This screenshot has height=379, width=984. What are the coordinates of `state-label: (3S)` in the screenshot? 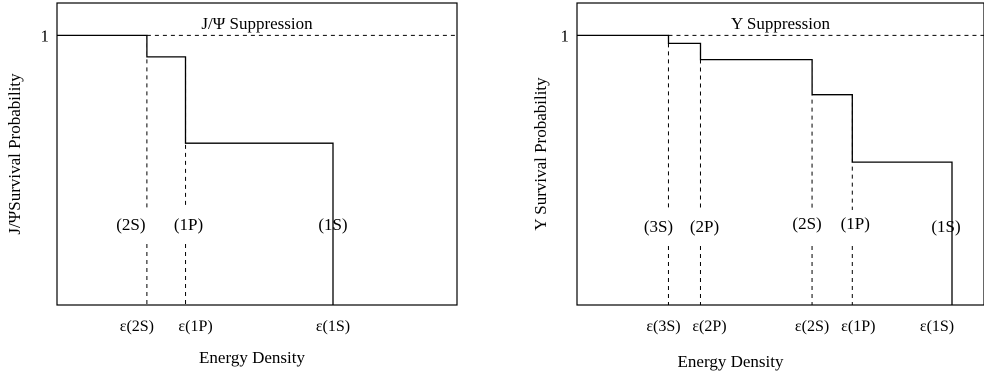 It's located at (658, 226).